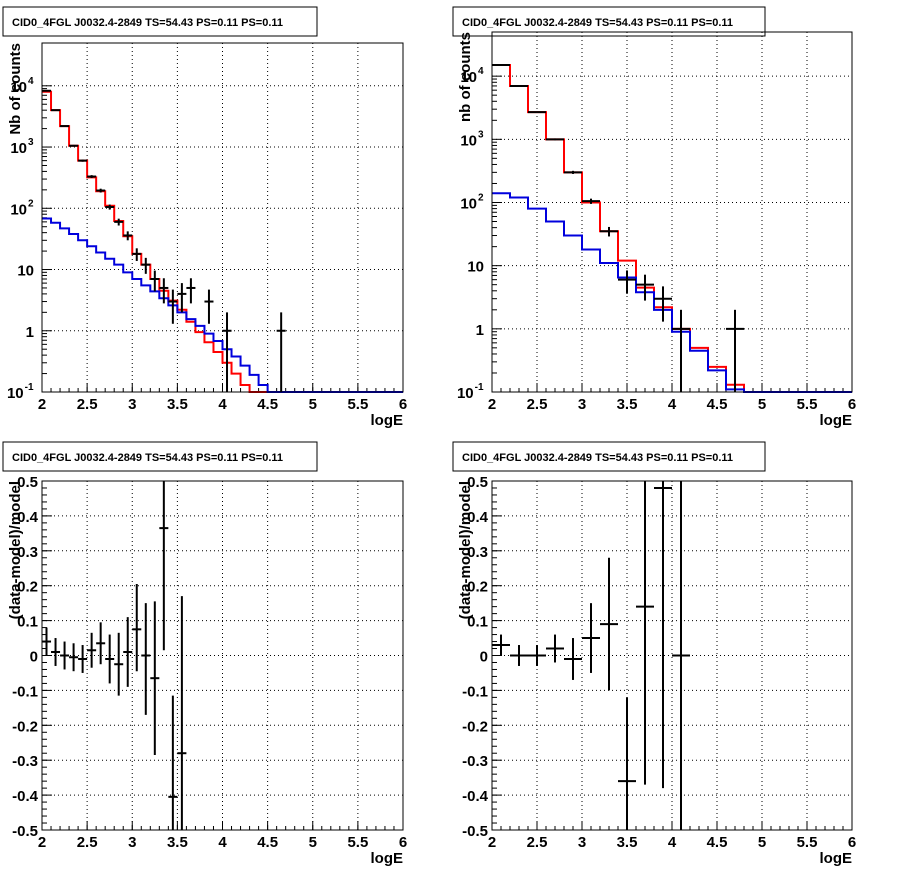  Describe the element at coordinates (313, 842) in the screenshot. I see `x-tick-label: 5` at that location.